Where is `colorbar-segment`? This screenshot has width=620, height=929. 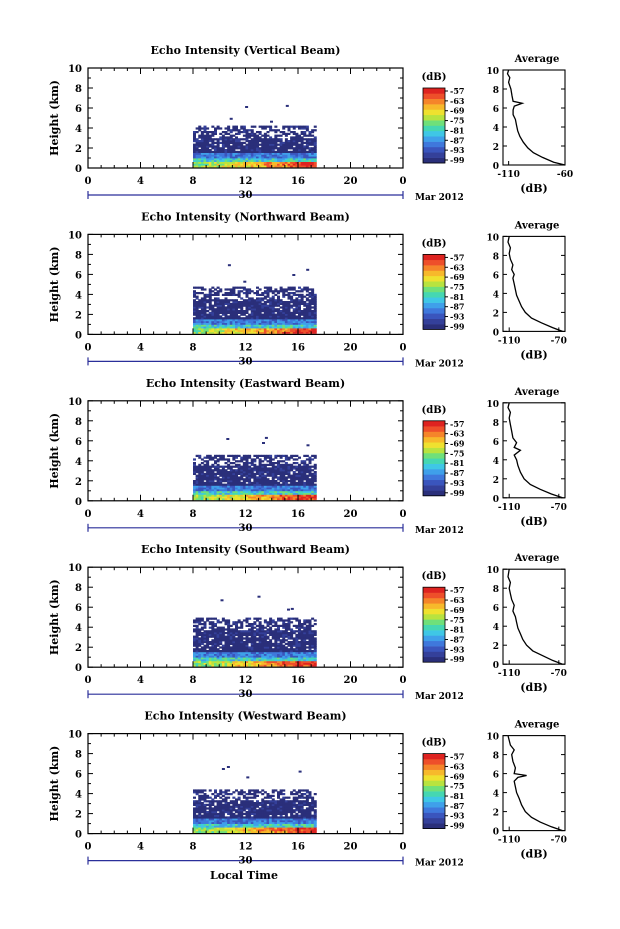 colorbar-segment is located at coordinates (434, 423).